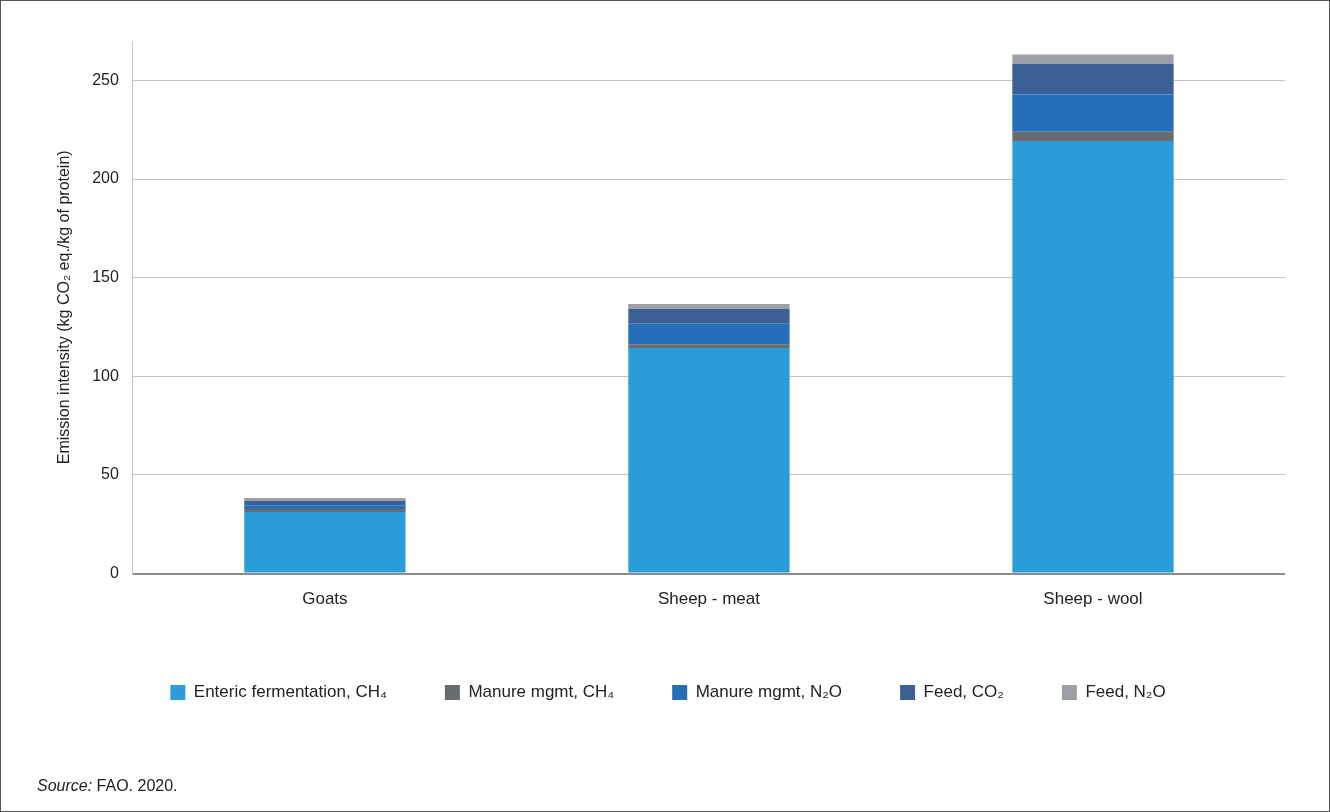  I want to click on legend-label: Manure mgmt, CH₄, so click(541, 692).